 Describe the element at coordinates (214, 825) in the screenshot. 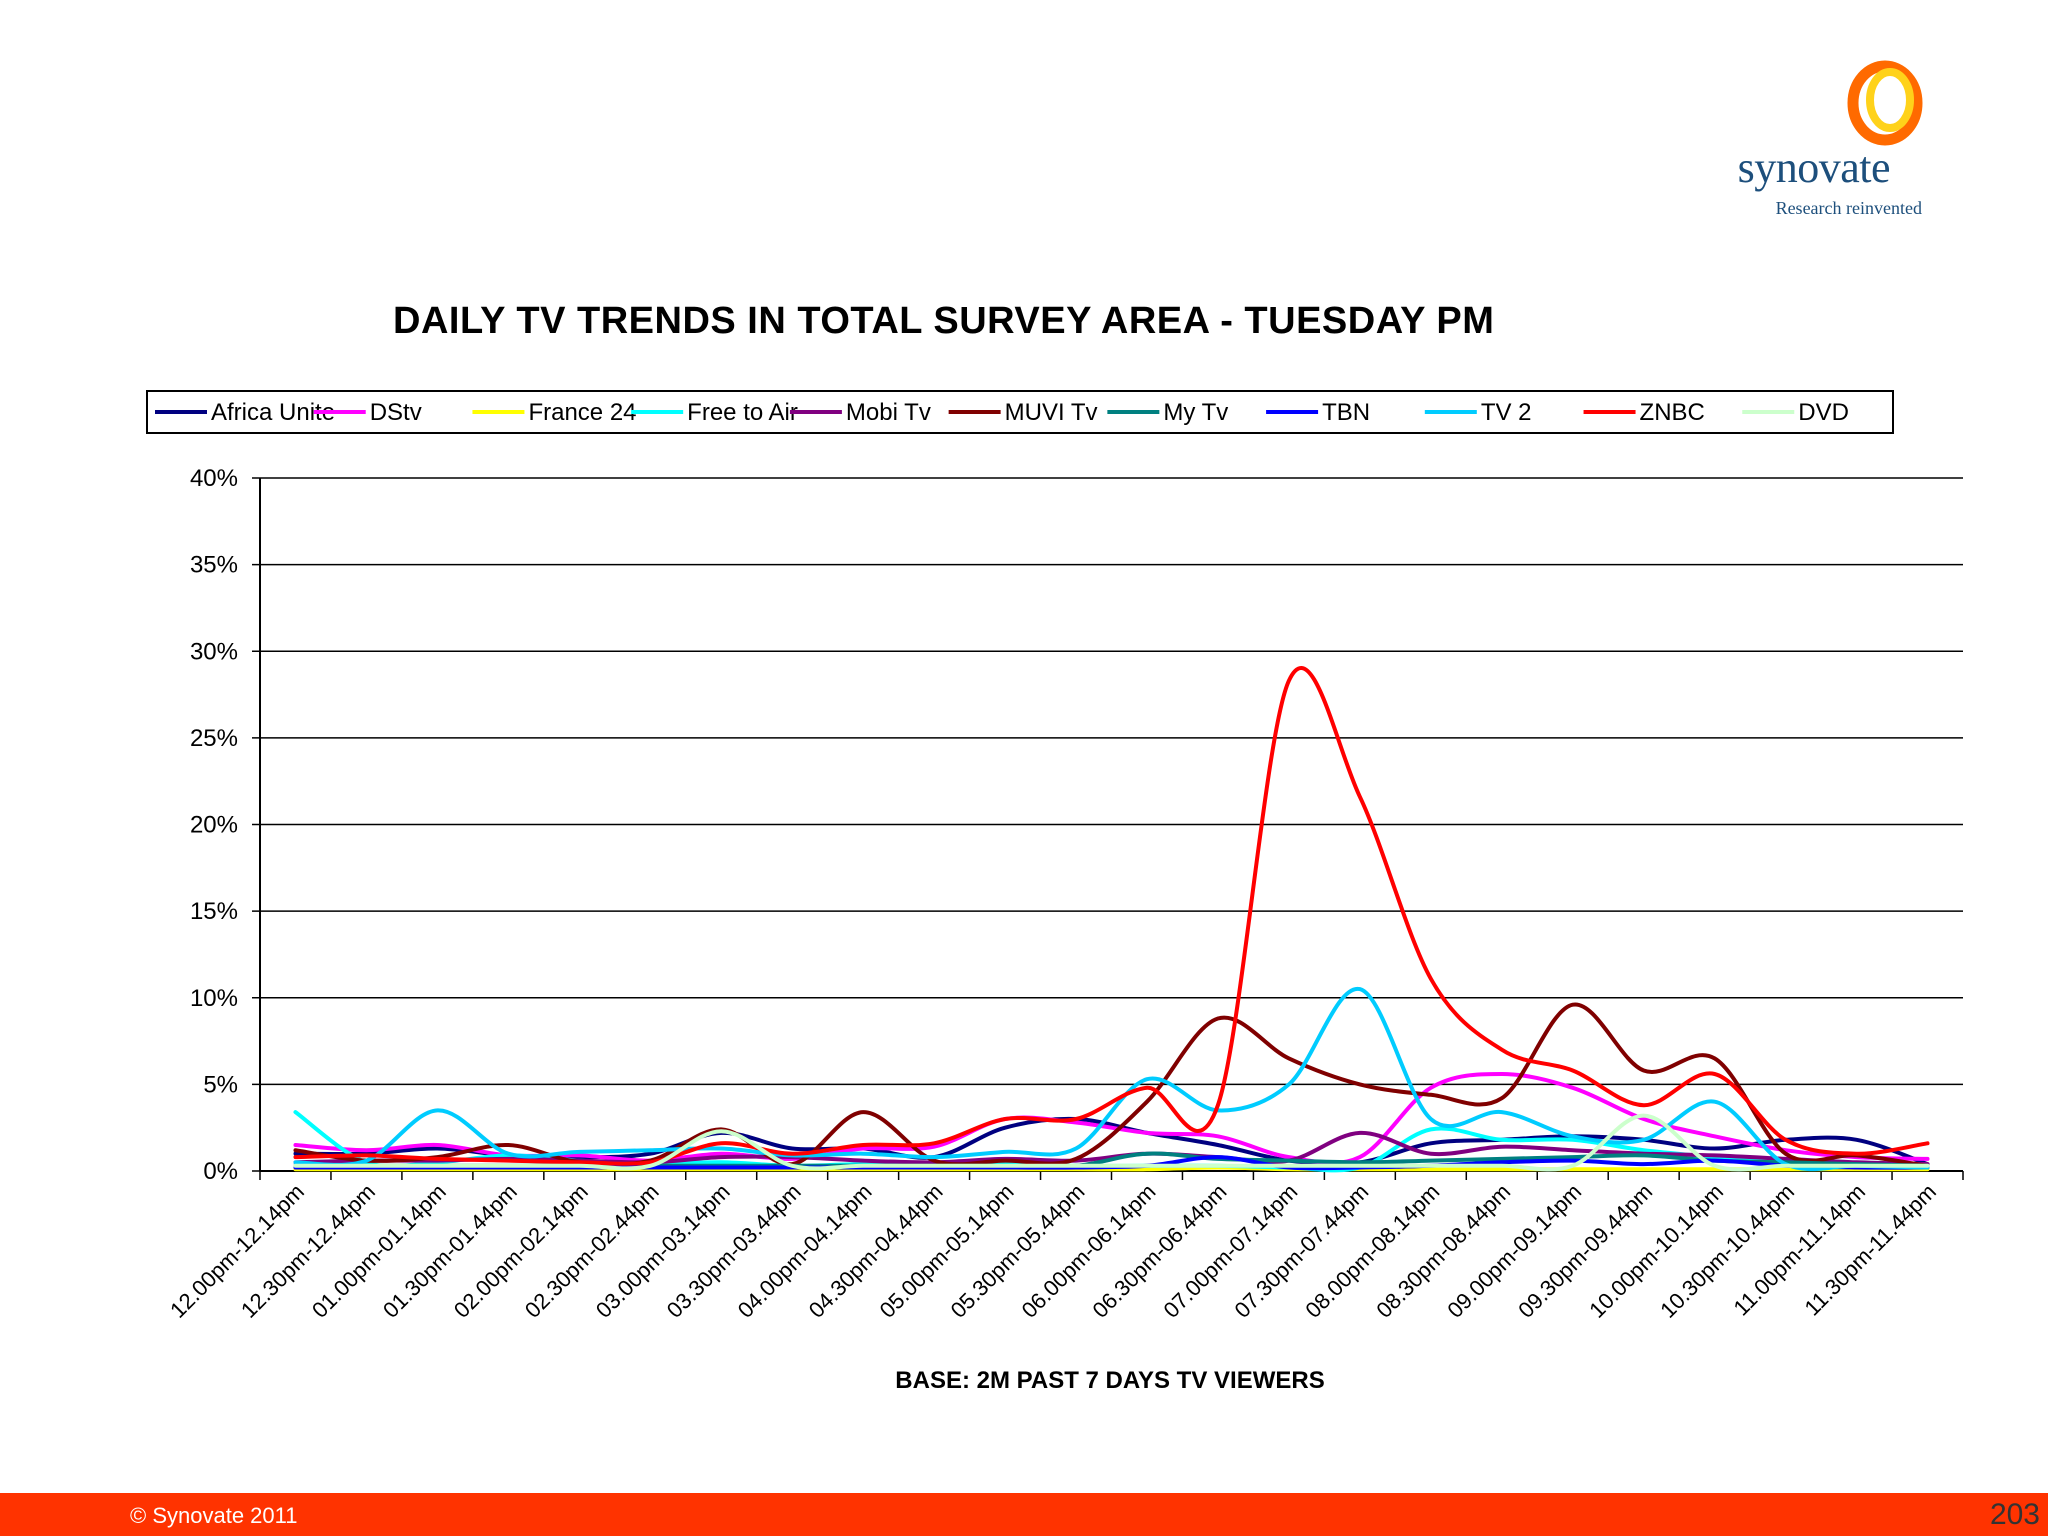

I see `y-tick-label: 20%` at that location.